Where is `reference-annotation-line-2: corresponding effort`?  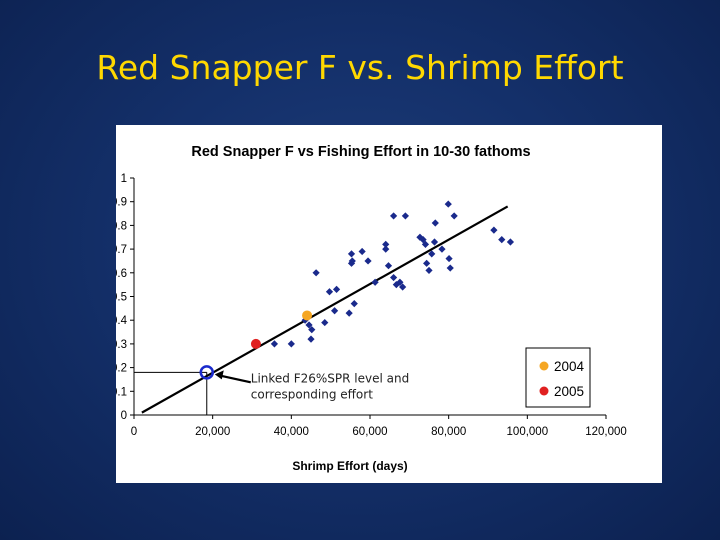 reference-annotation-line-2: corresponding effort is located at coordinates (312, 394).